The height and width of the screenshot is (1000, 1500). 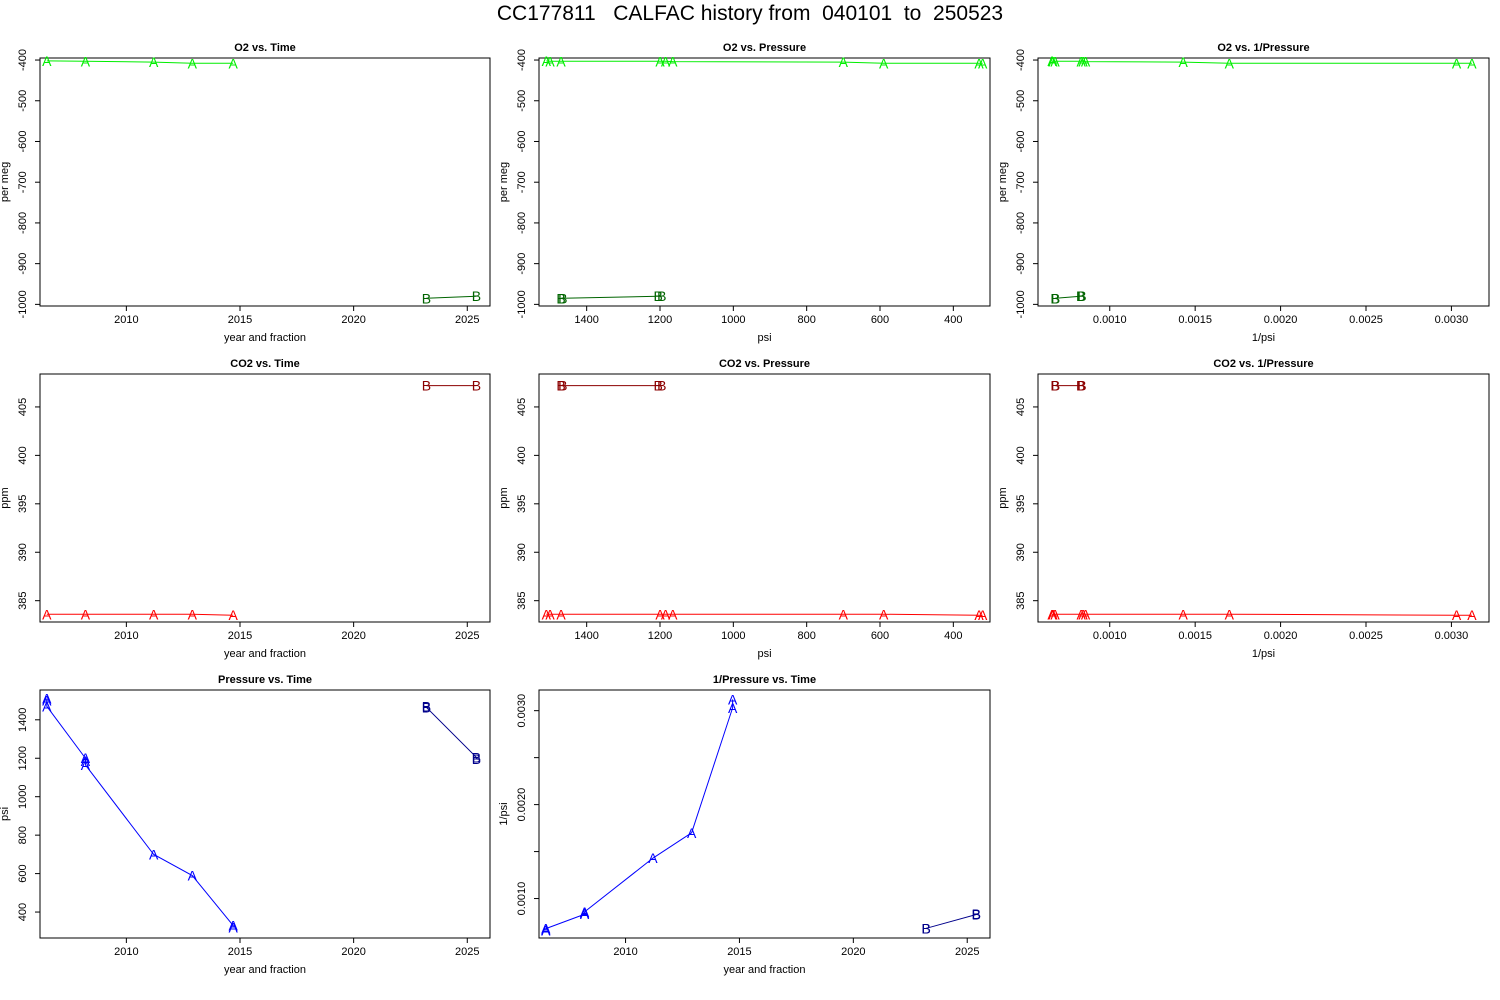 What do you see at coordinates (467, 952) in the screenshot?
I see `x-tick-label: 2025` at bounding box center [467, 952].